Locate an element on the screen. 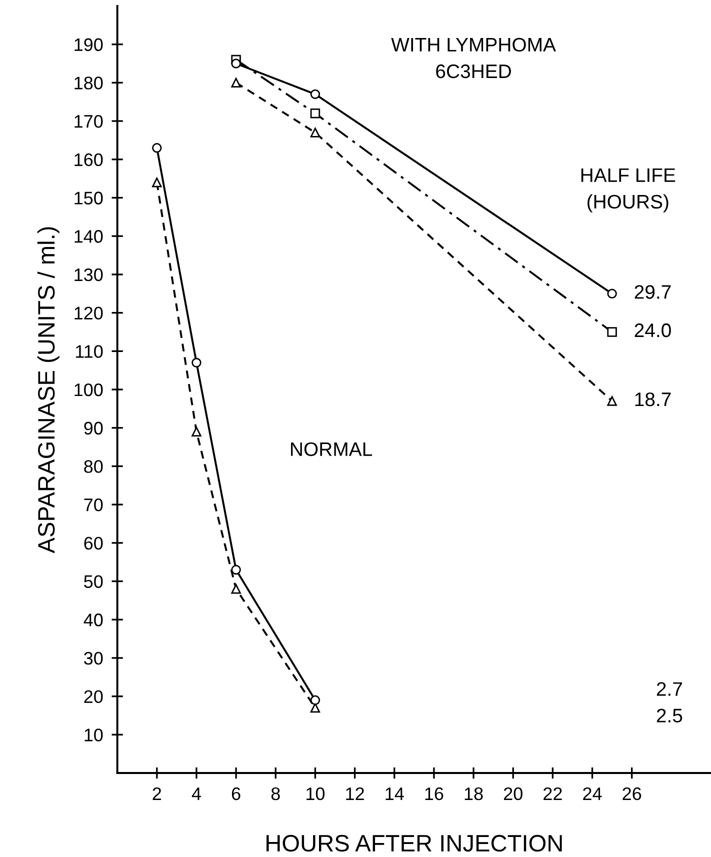  y-tick-label: 60 is located at coordinates (93, 543).